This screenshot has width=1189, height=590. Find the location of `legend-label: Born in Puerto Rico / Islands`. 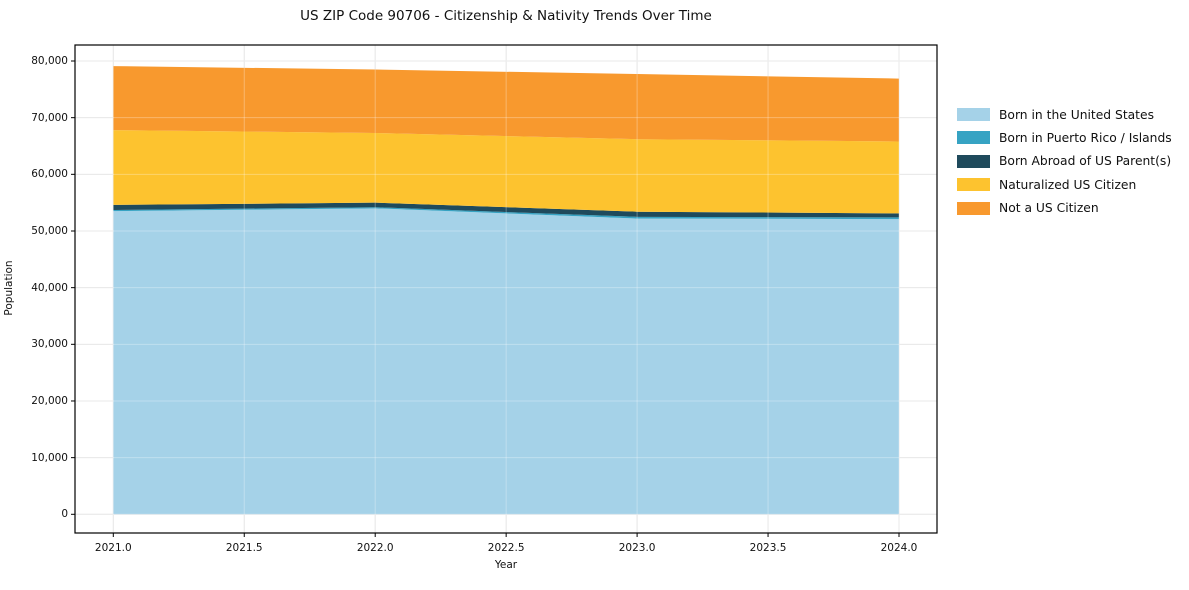

legend-label: Born in Puerto Rico / Islands is located at coordinates (1085, 137).